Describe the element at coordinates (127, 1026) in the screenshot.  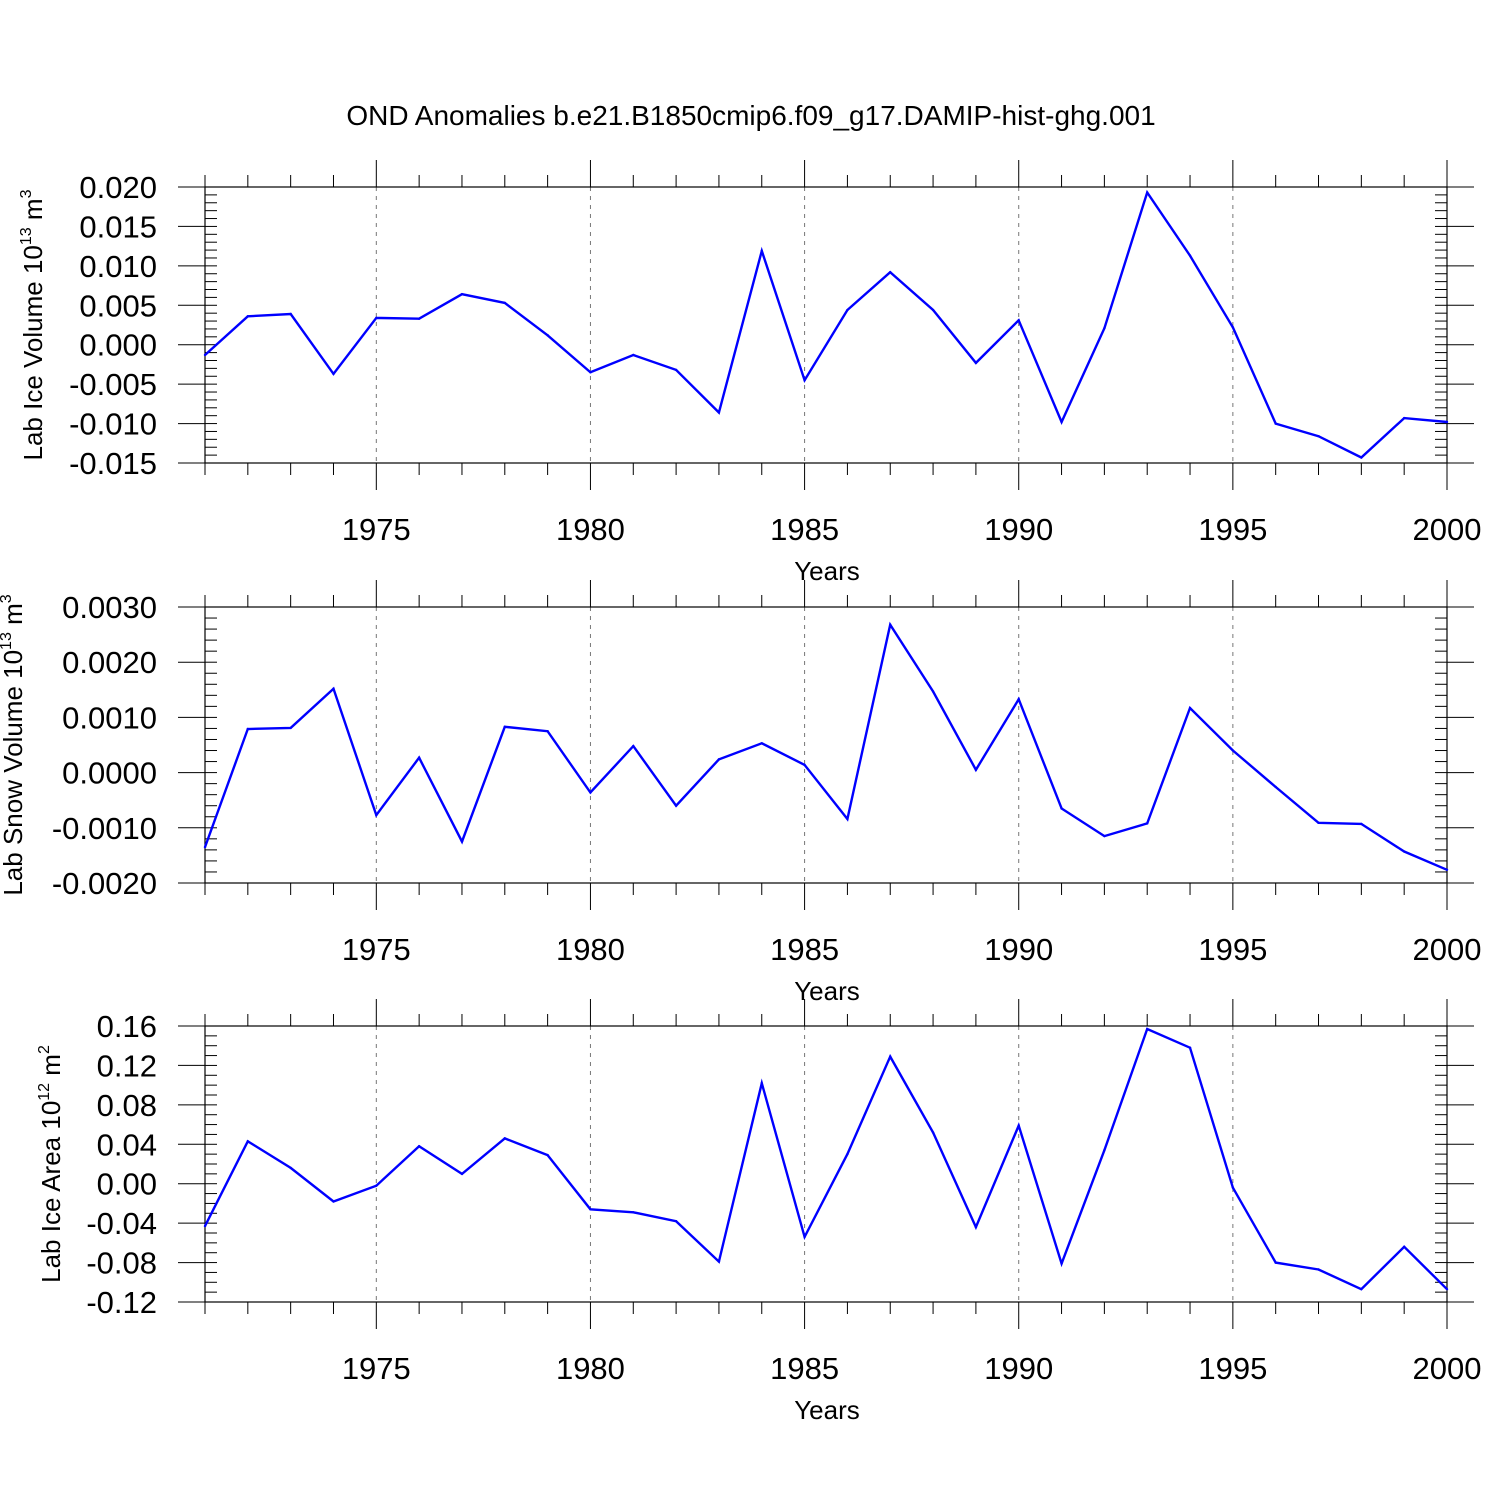
I see `y-tick-label: 0.16` at that location.